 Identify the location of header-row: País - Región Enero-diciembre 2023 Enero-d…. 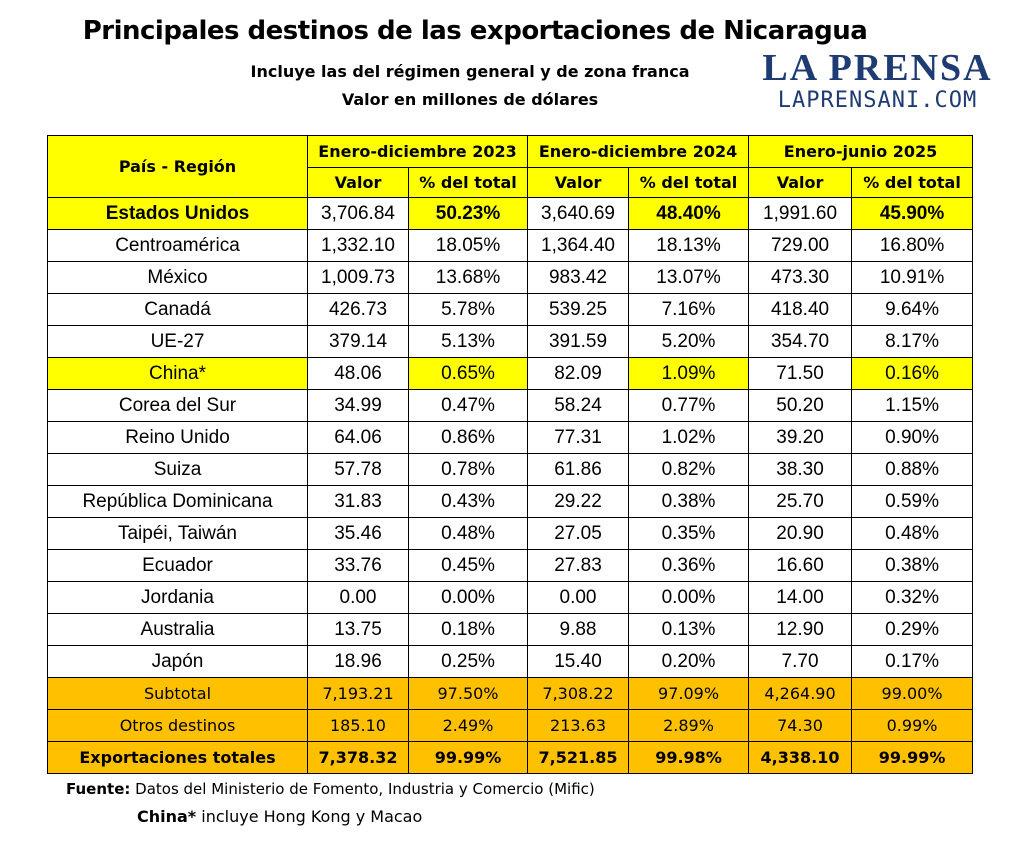
(510, 166).